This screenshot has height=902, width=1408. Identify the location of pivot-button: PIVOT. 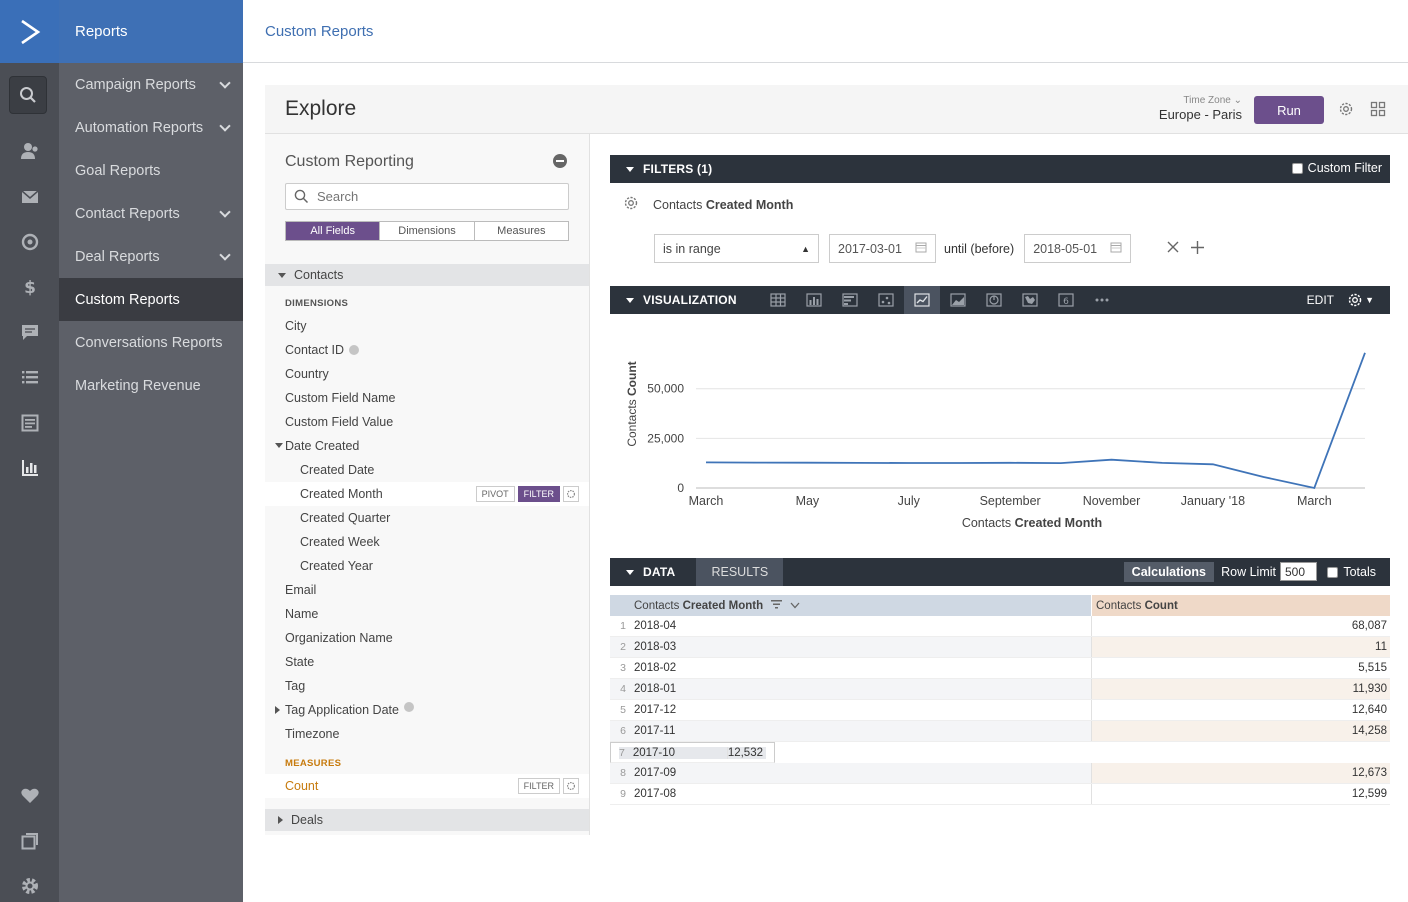
(495, 494).